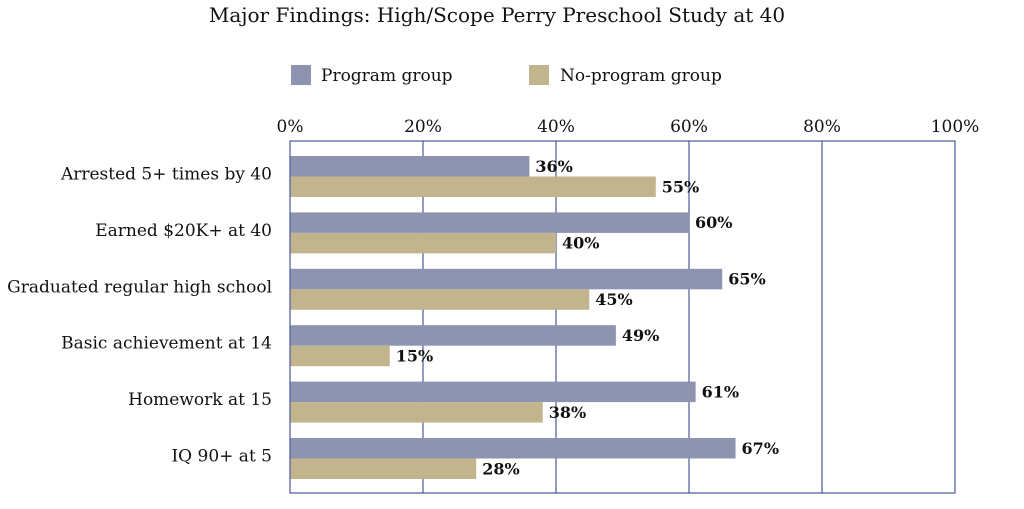  What do you see at coordinates (414, 355) in the screenshot?
I see `data-label: 15%` at bounding box center [414, 355].